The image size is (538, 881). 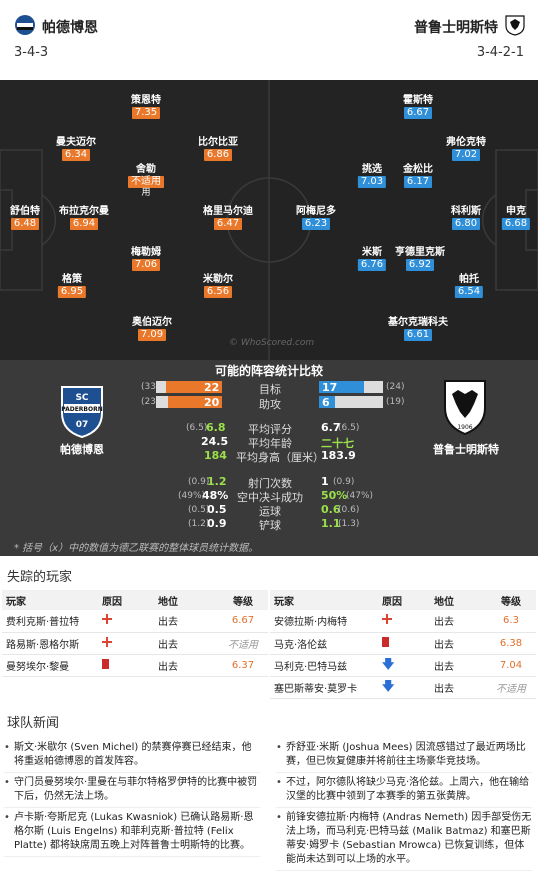 I want to click on table-row: 塞巴斯蒂安·莫罗卡 🡇 出去 不适用, so click(x=403, y=687).